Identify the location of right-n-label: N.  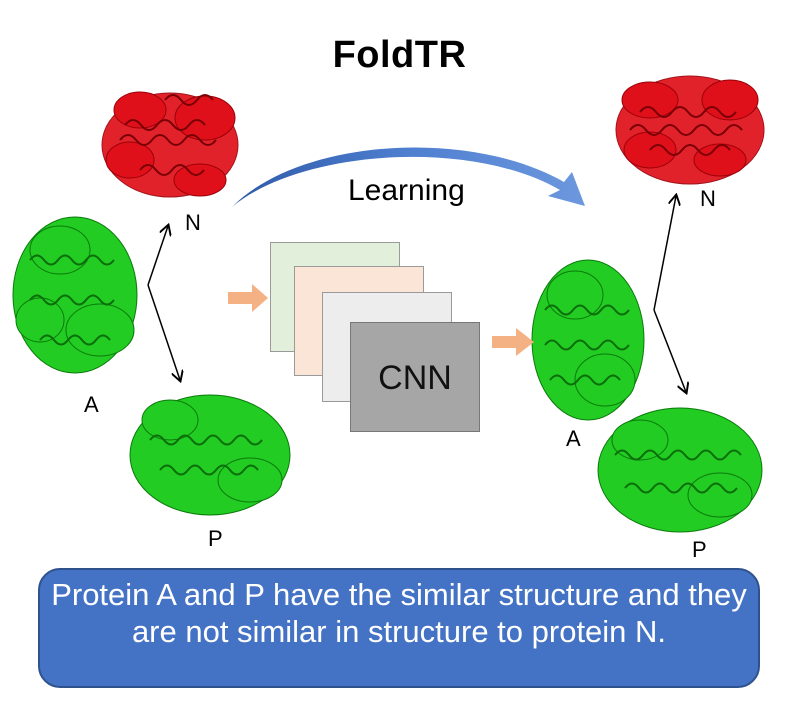
(708, 198).